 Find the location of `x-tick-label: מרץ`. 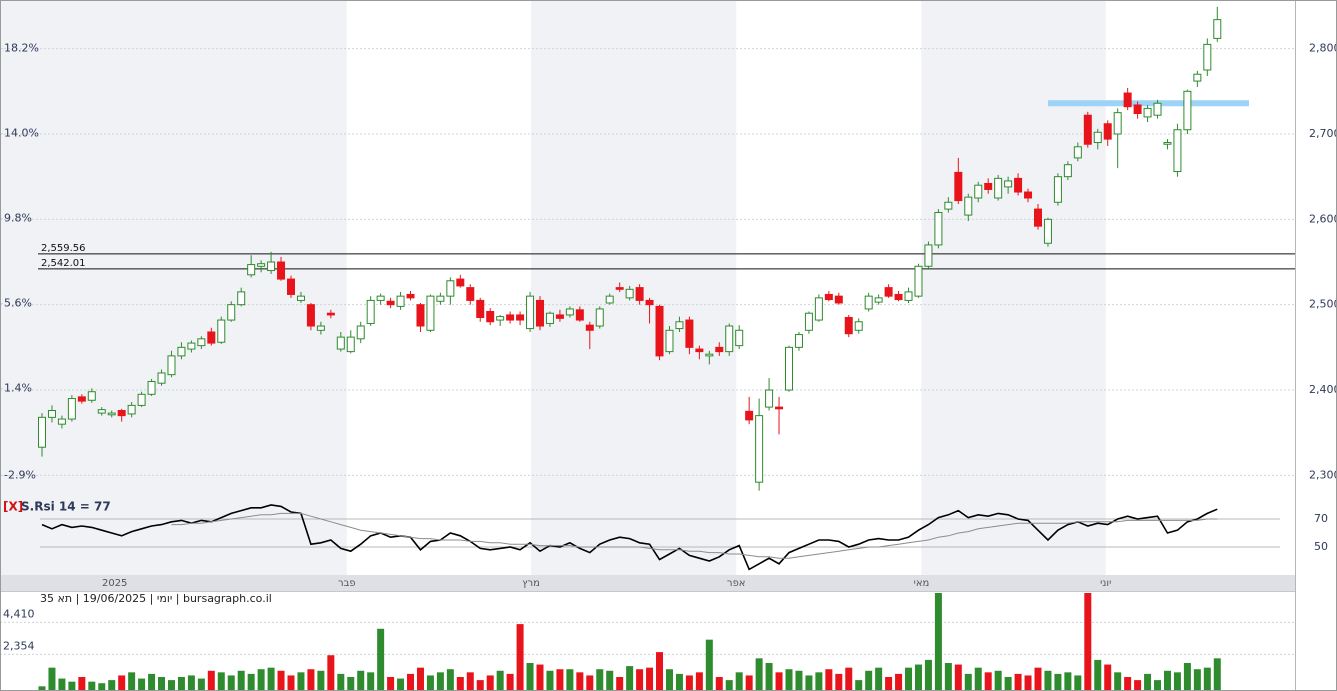

x-tick-label: מרץ is located at coordinates (531, 583).